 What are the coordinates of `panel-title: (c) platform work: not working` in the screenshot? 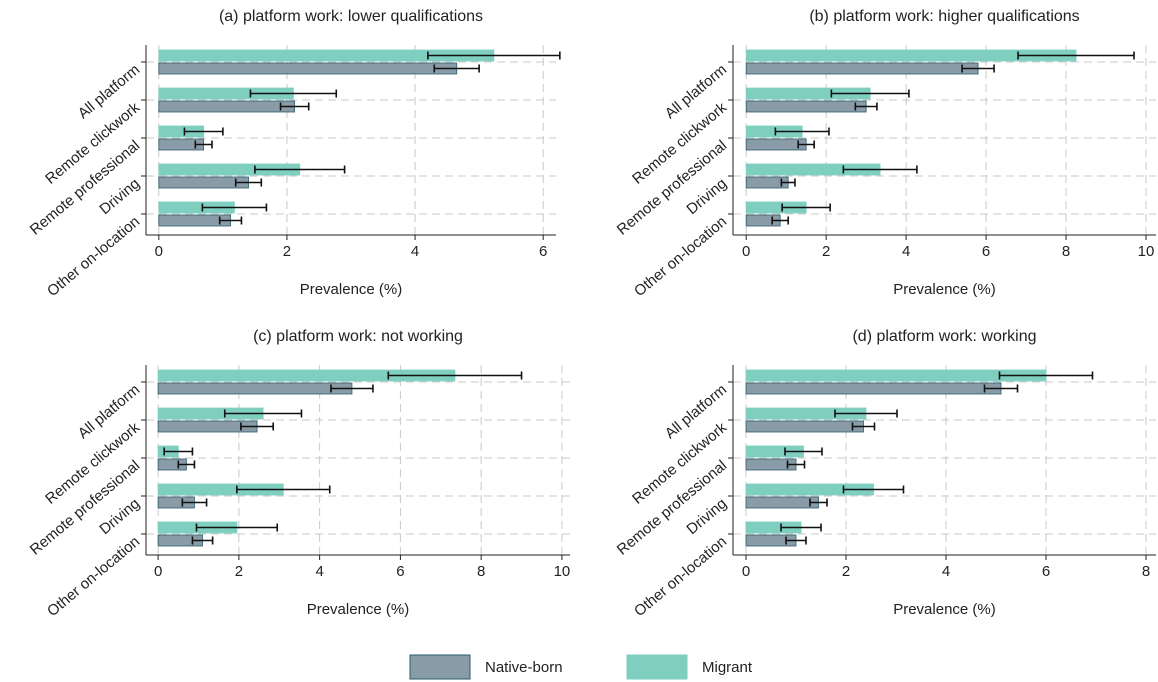 It's located at (358, 336).